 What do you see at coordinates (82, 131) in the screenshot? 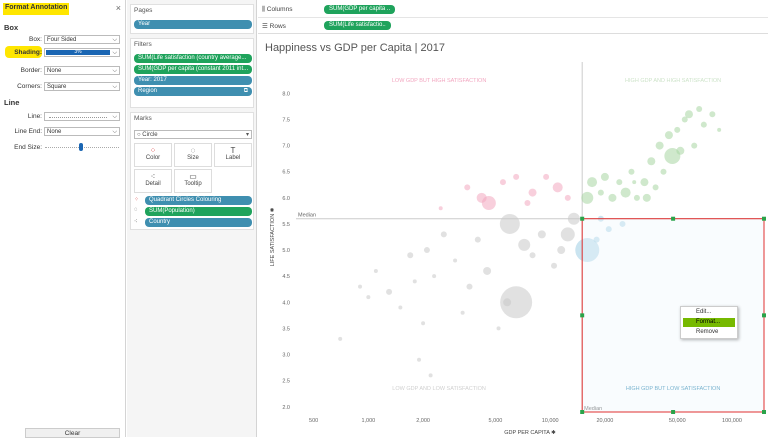
I see `line-end-dropdown: None ⌵` at bounding box center [82, 131].